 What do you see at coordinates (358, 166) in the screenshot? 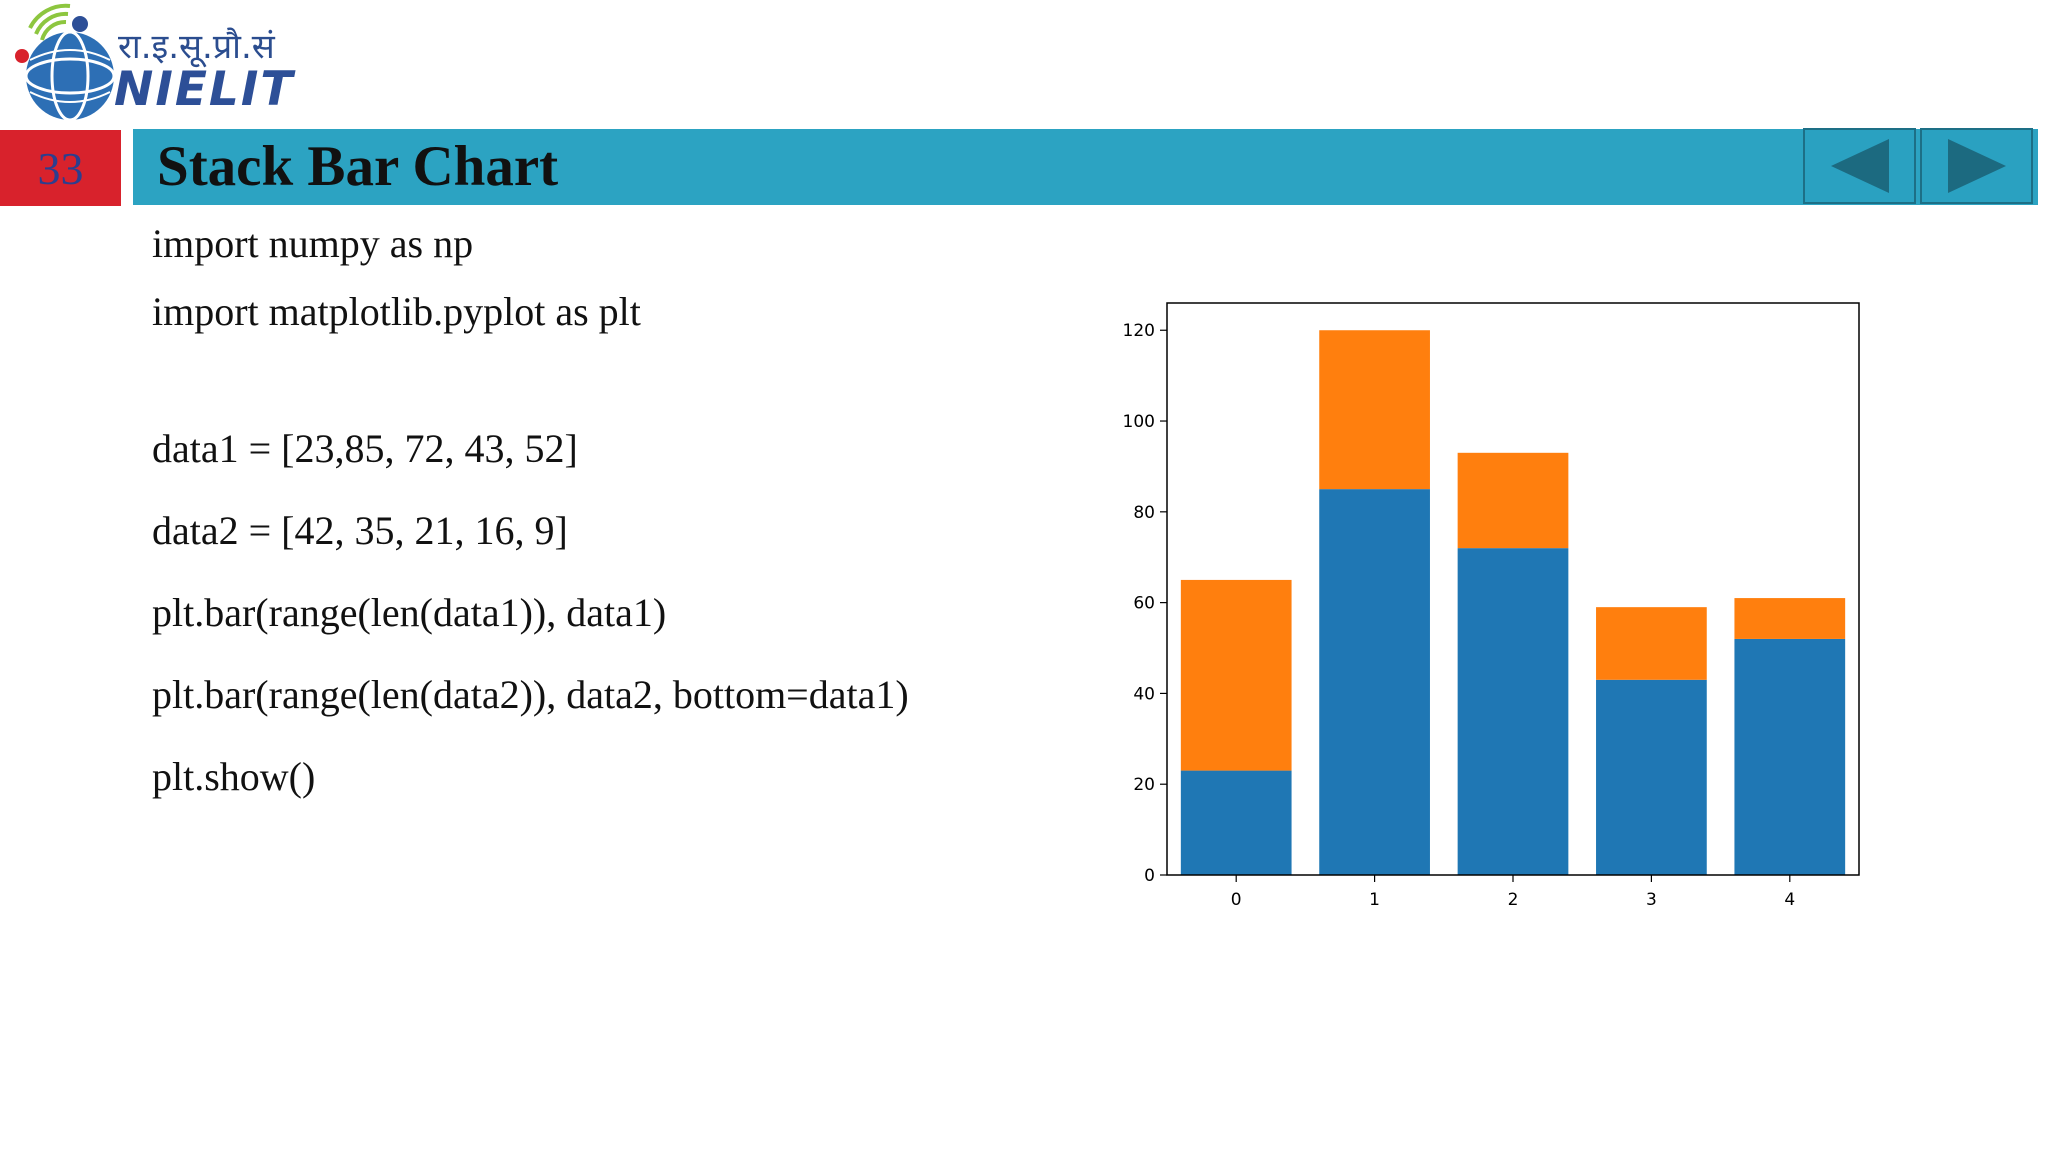
I see `slide-title: Stack Bar Chart` at bounding box center [358, 166].